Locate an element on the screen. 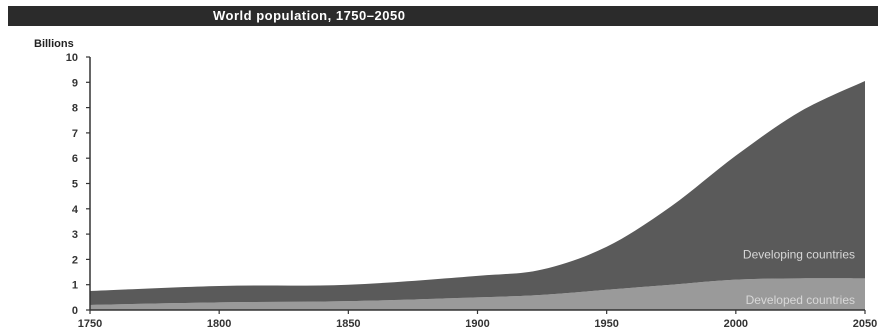  y-tick-label: 10 is located at coordinates (72, 58).